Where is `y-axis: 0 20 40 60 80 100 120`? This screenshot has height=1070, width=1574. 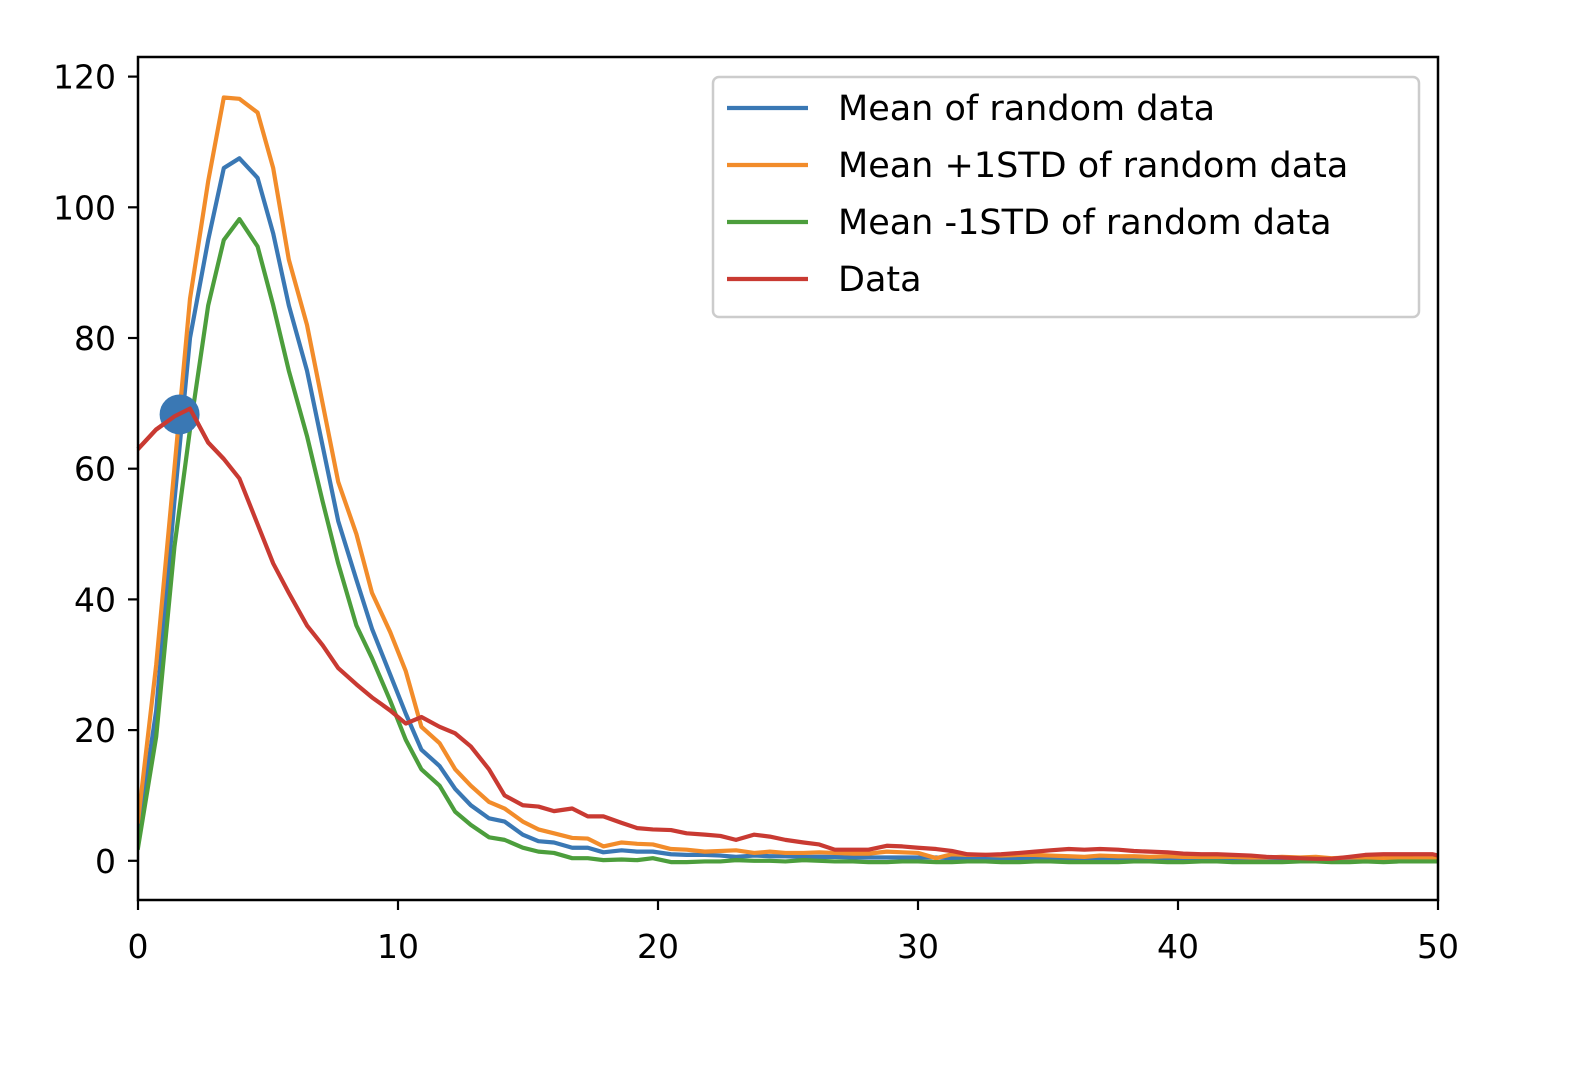 y-axis: 0 20 40 60 80 100 120 is located at coordinates (95, 469).